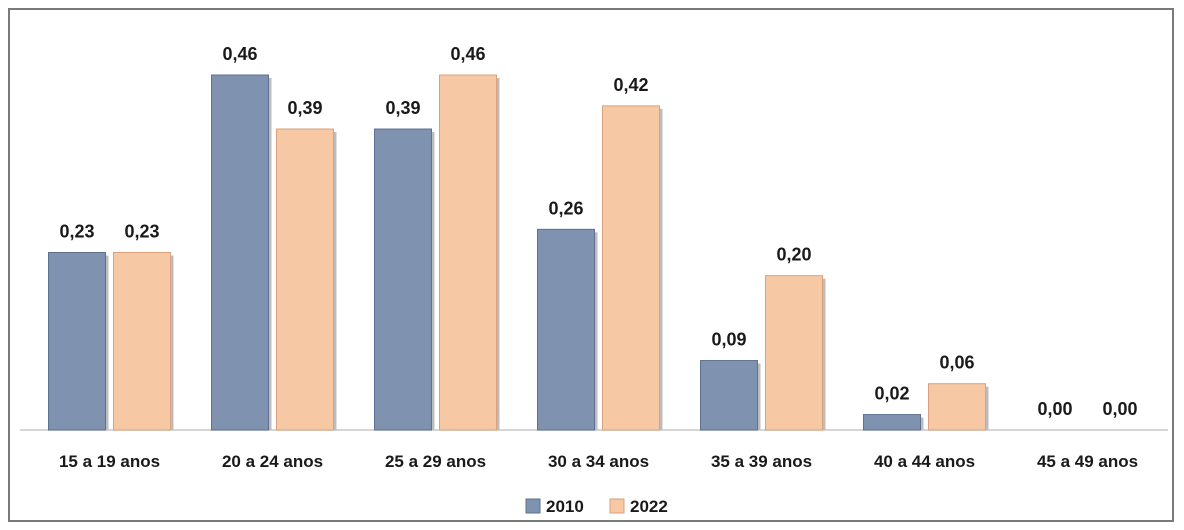 The height and width of the screenshot is (530, 1184). I want to click on data-label-2010-3: 0,26, so click(565, 208).